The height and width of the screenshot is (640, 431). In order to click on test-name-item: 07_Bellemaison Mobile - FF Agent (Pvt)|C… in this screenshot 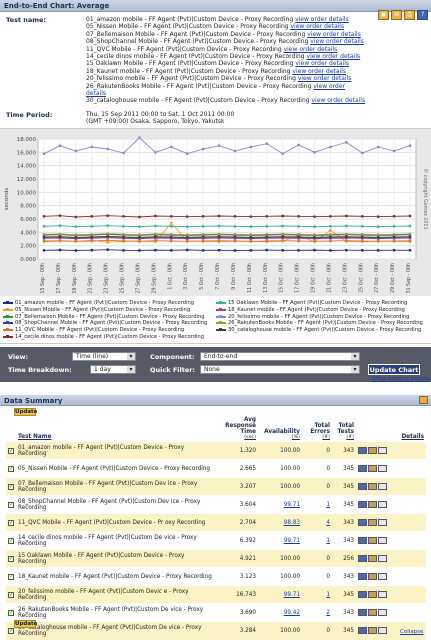, I will do `click(226, 34)`.